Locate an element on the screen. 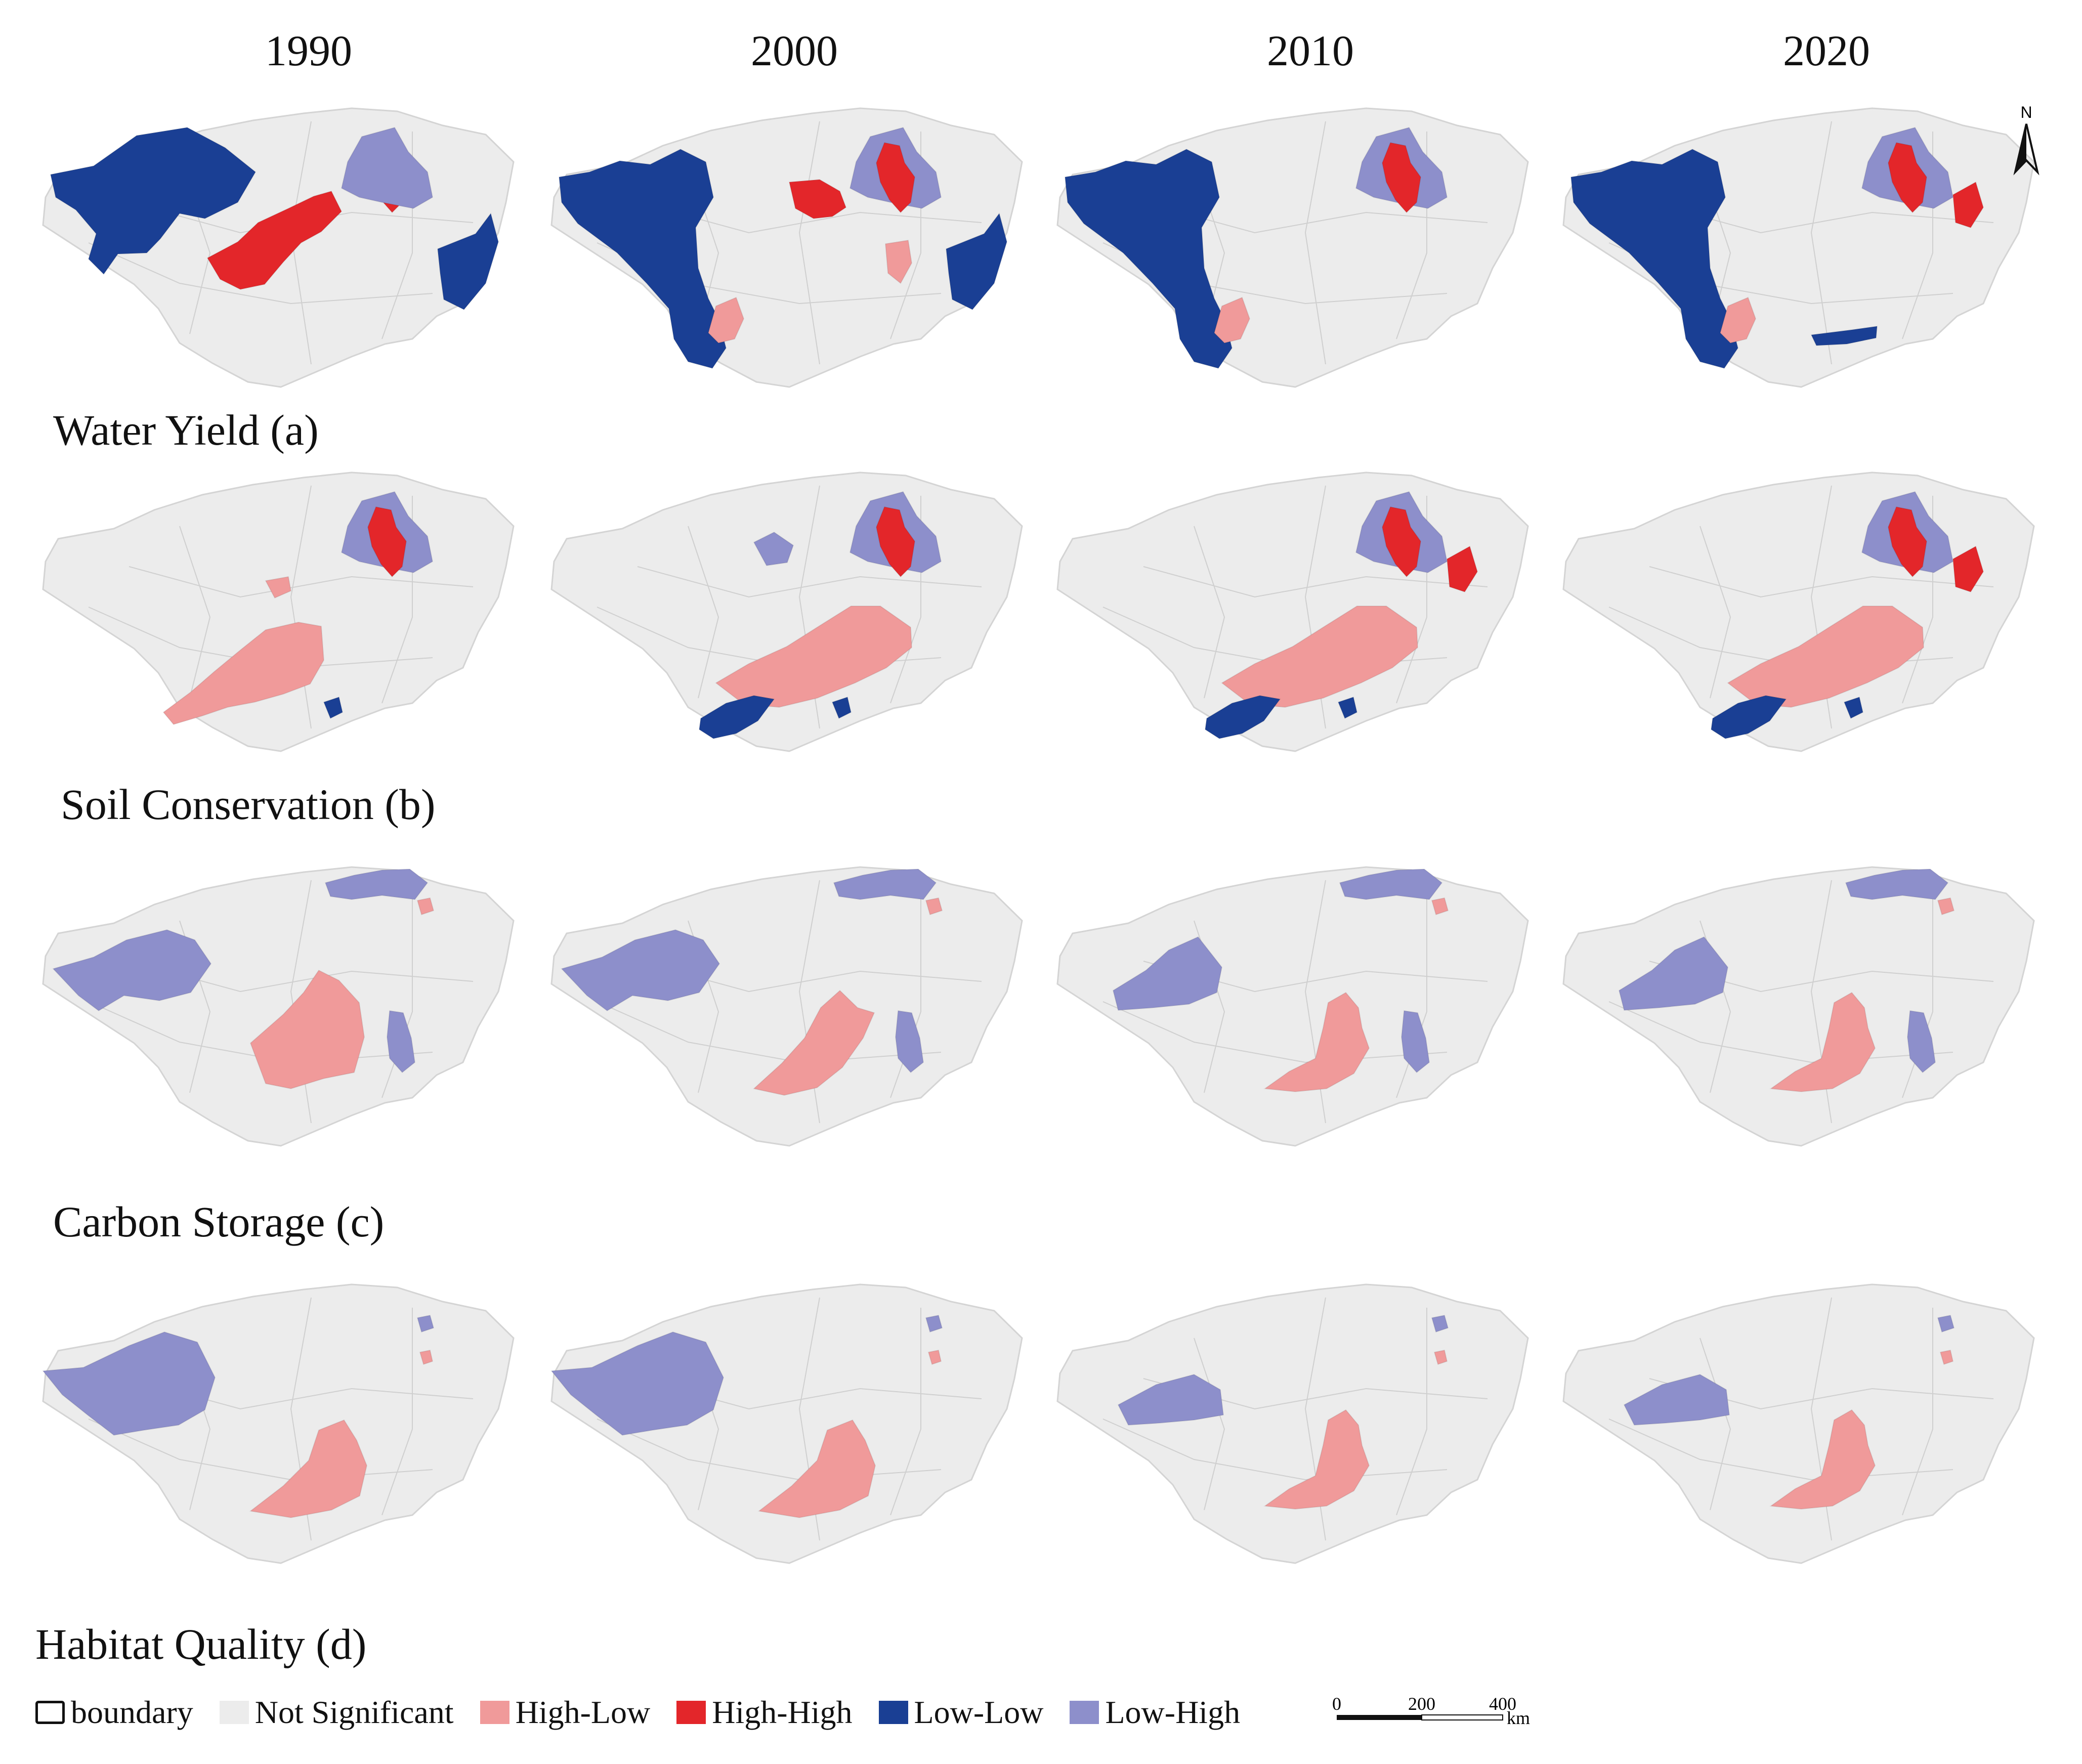  scale-bar-light-segment is located at coordinates (1462, 1717).